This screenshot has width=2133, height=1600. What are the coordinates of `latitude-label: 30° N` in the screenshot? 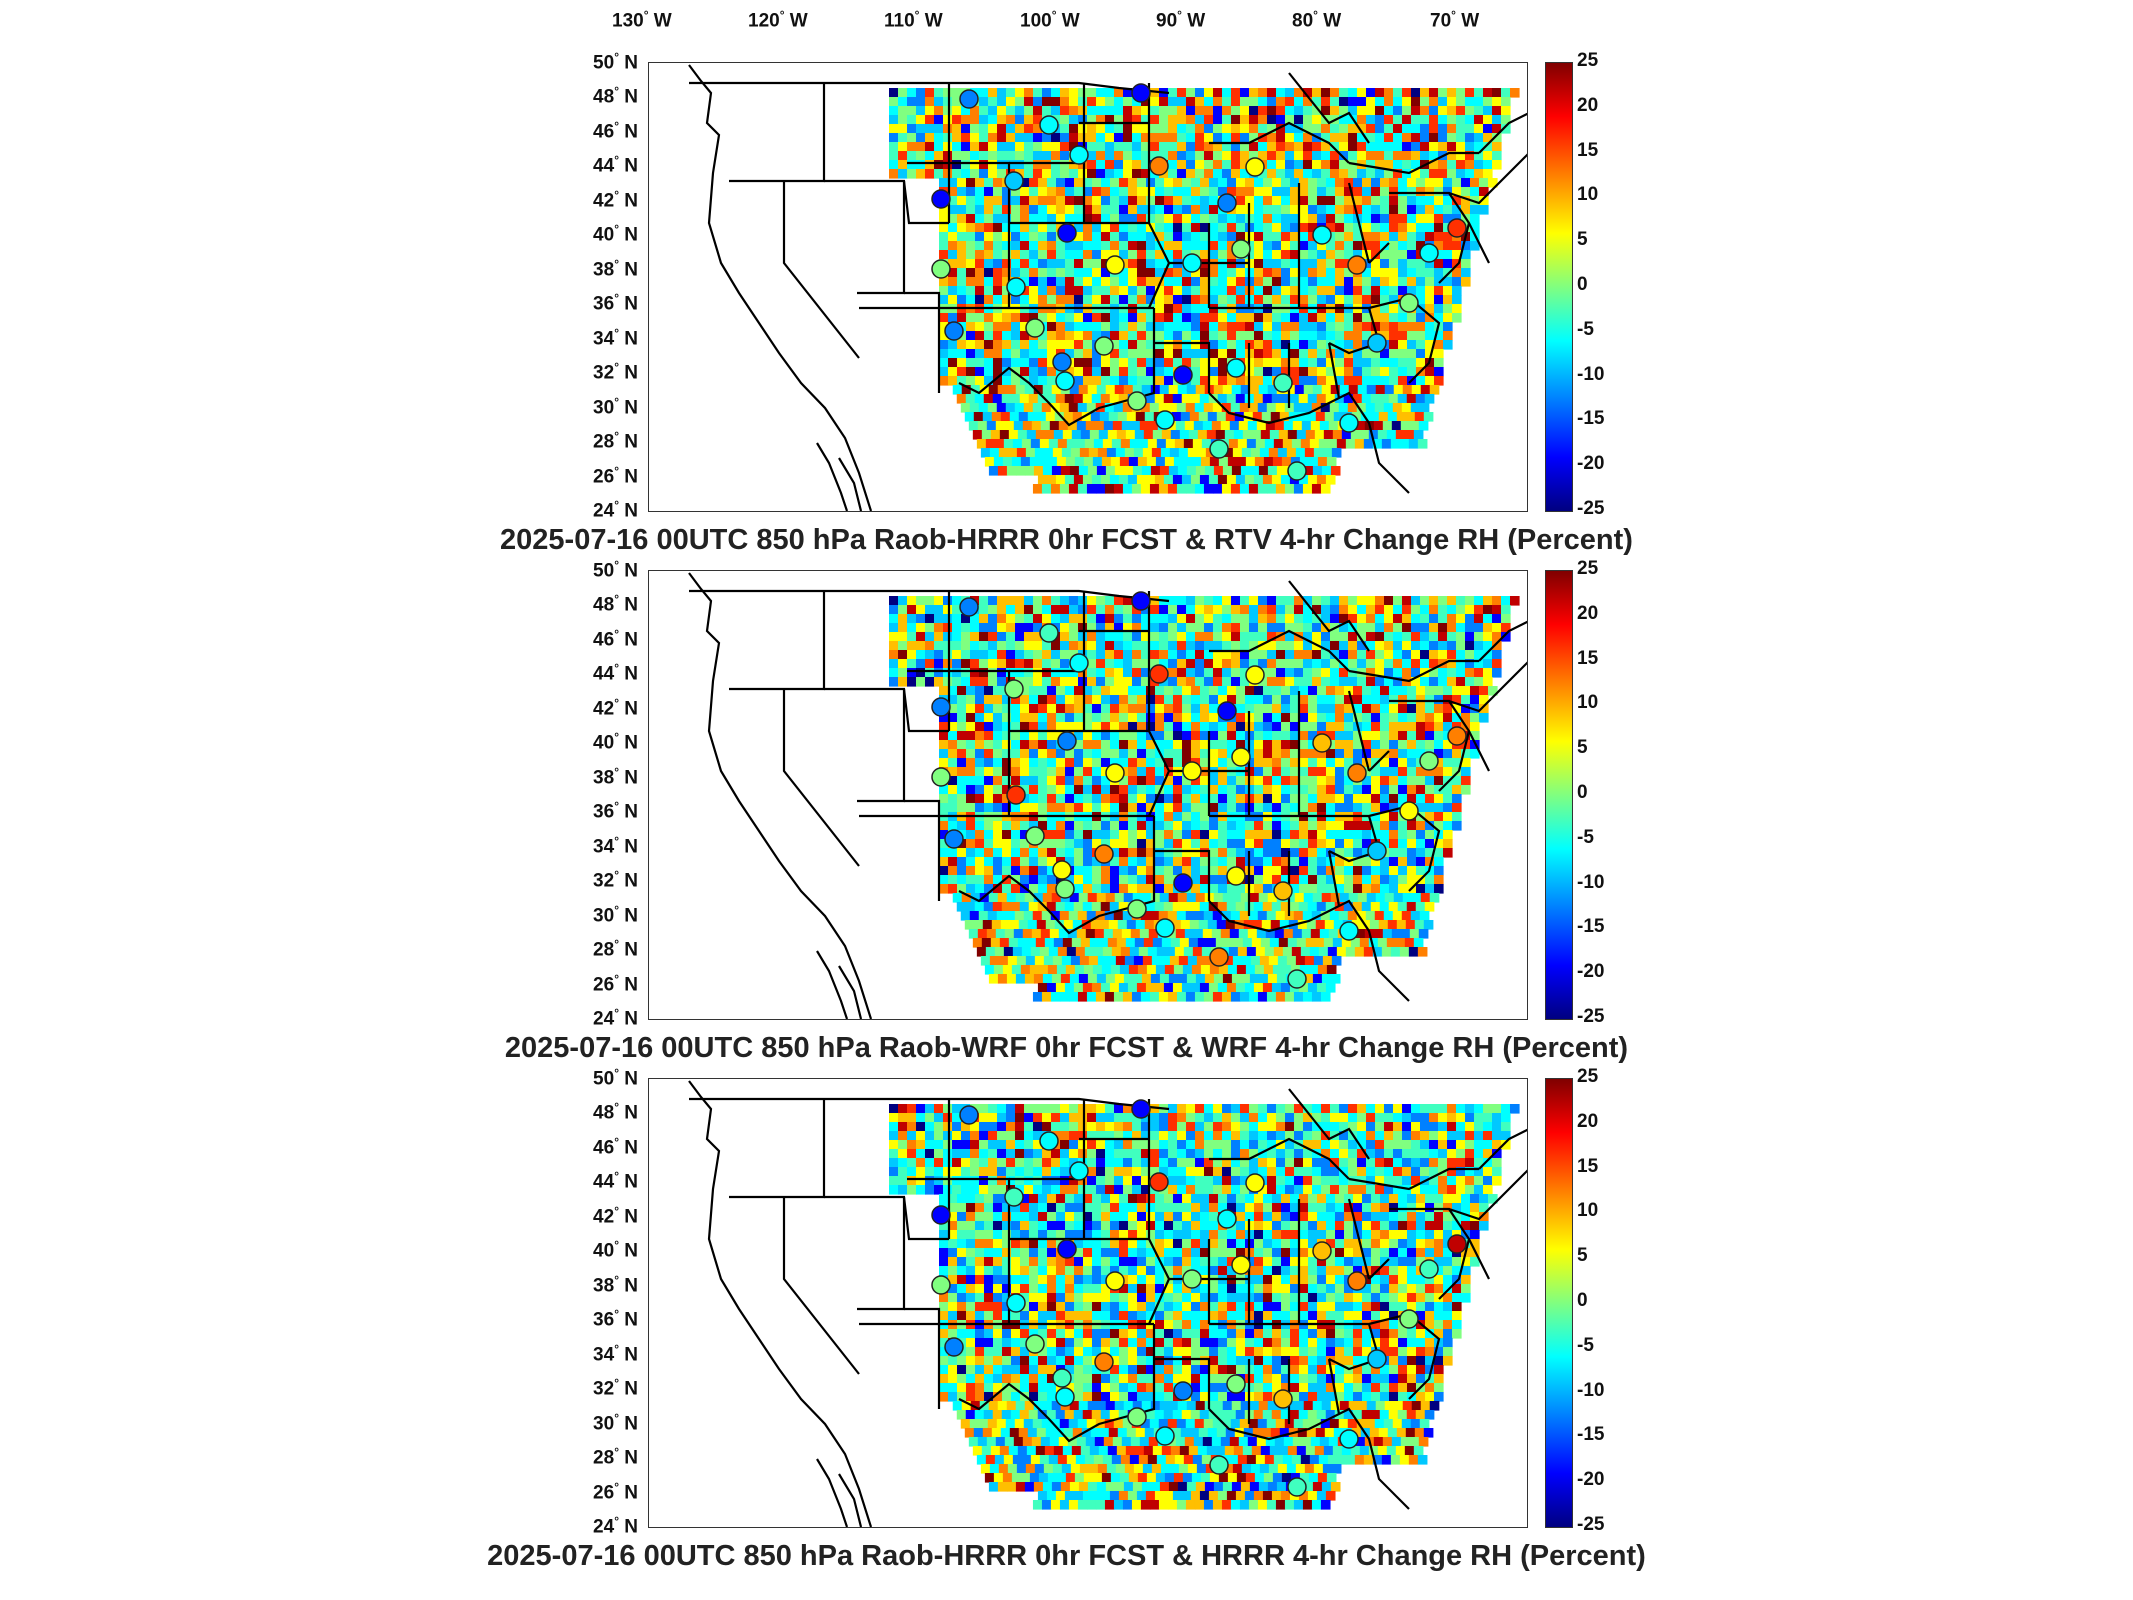 It's located at (615, 1422).